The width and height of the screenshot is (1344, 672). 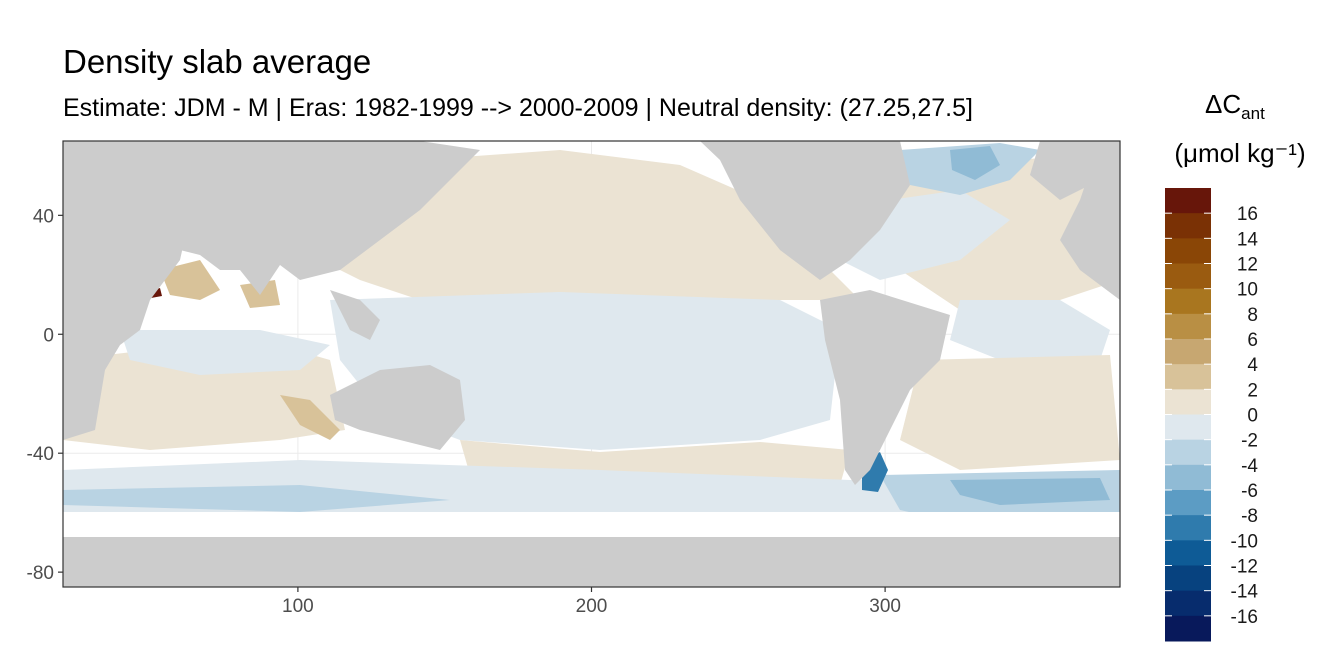 What do you see at coordinates (315, 218) in the screenshot?
I see `land-eurasia` at bounding box center [315, 218].